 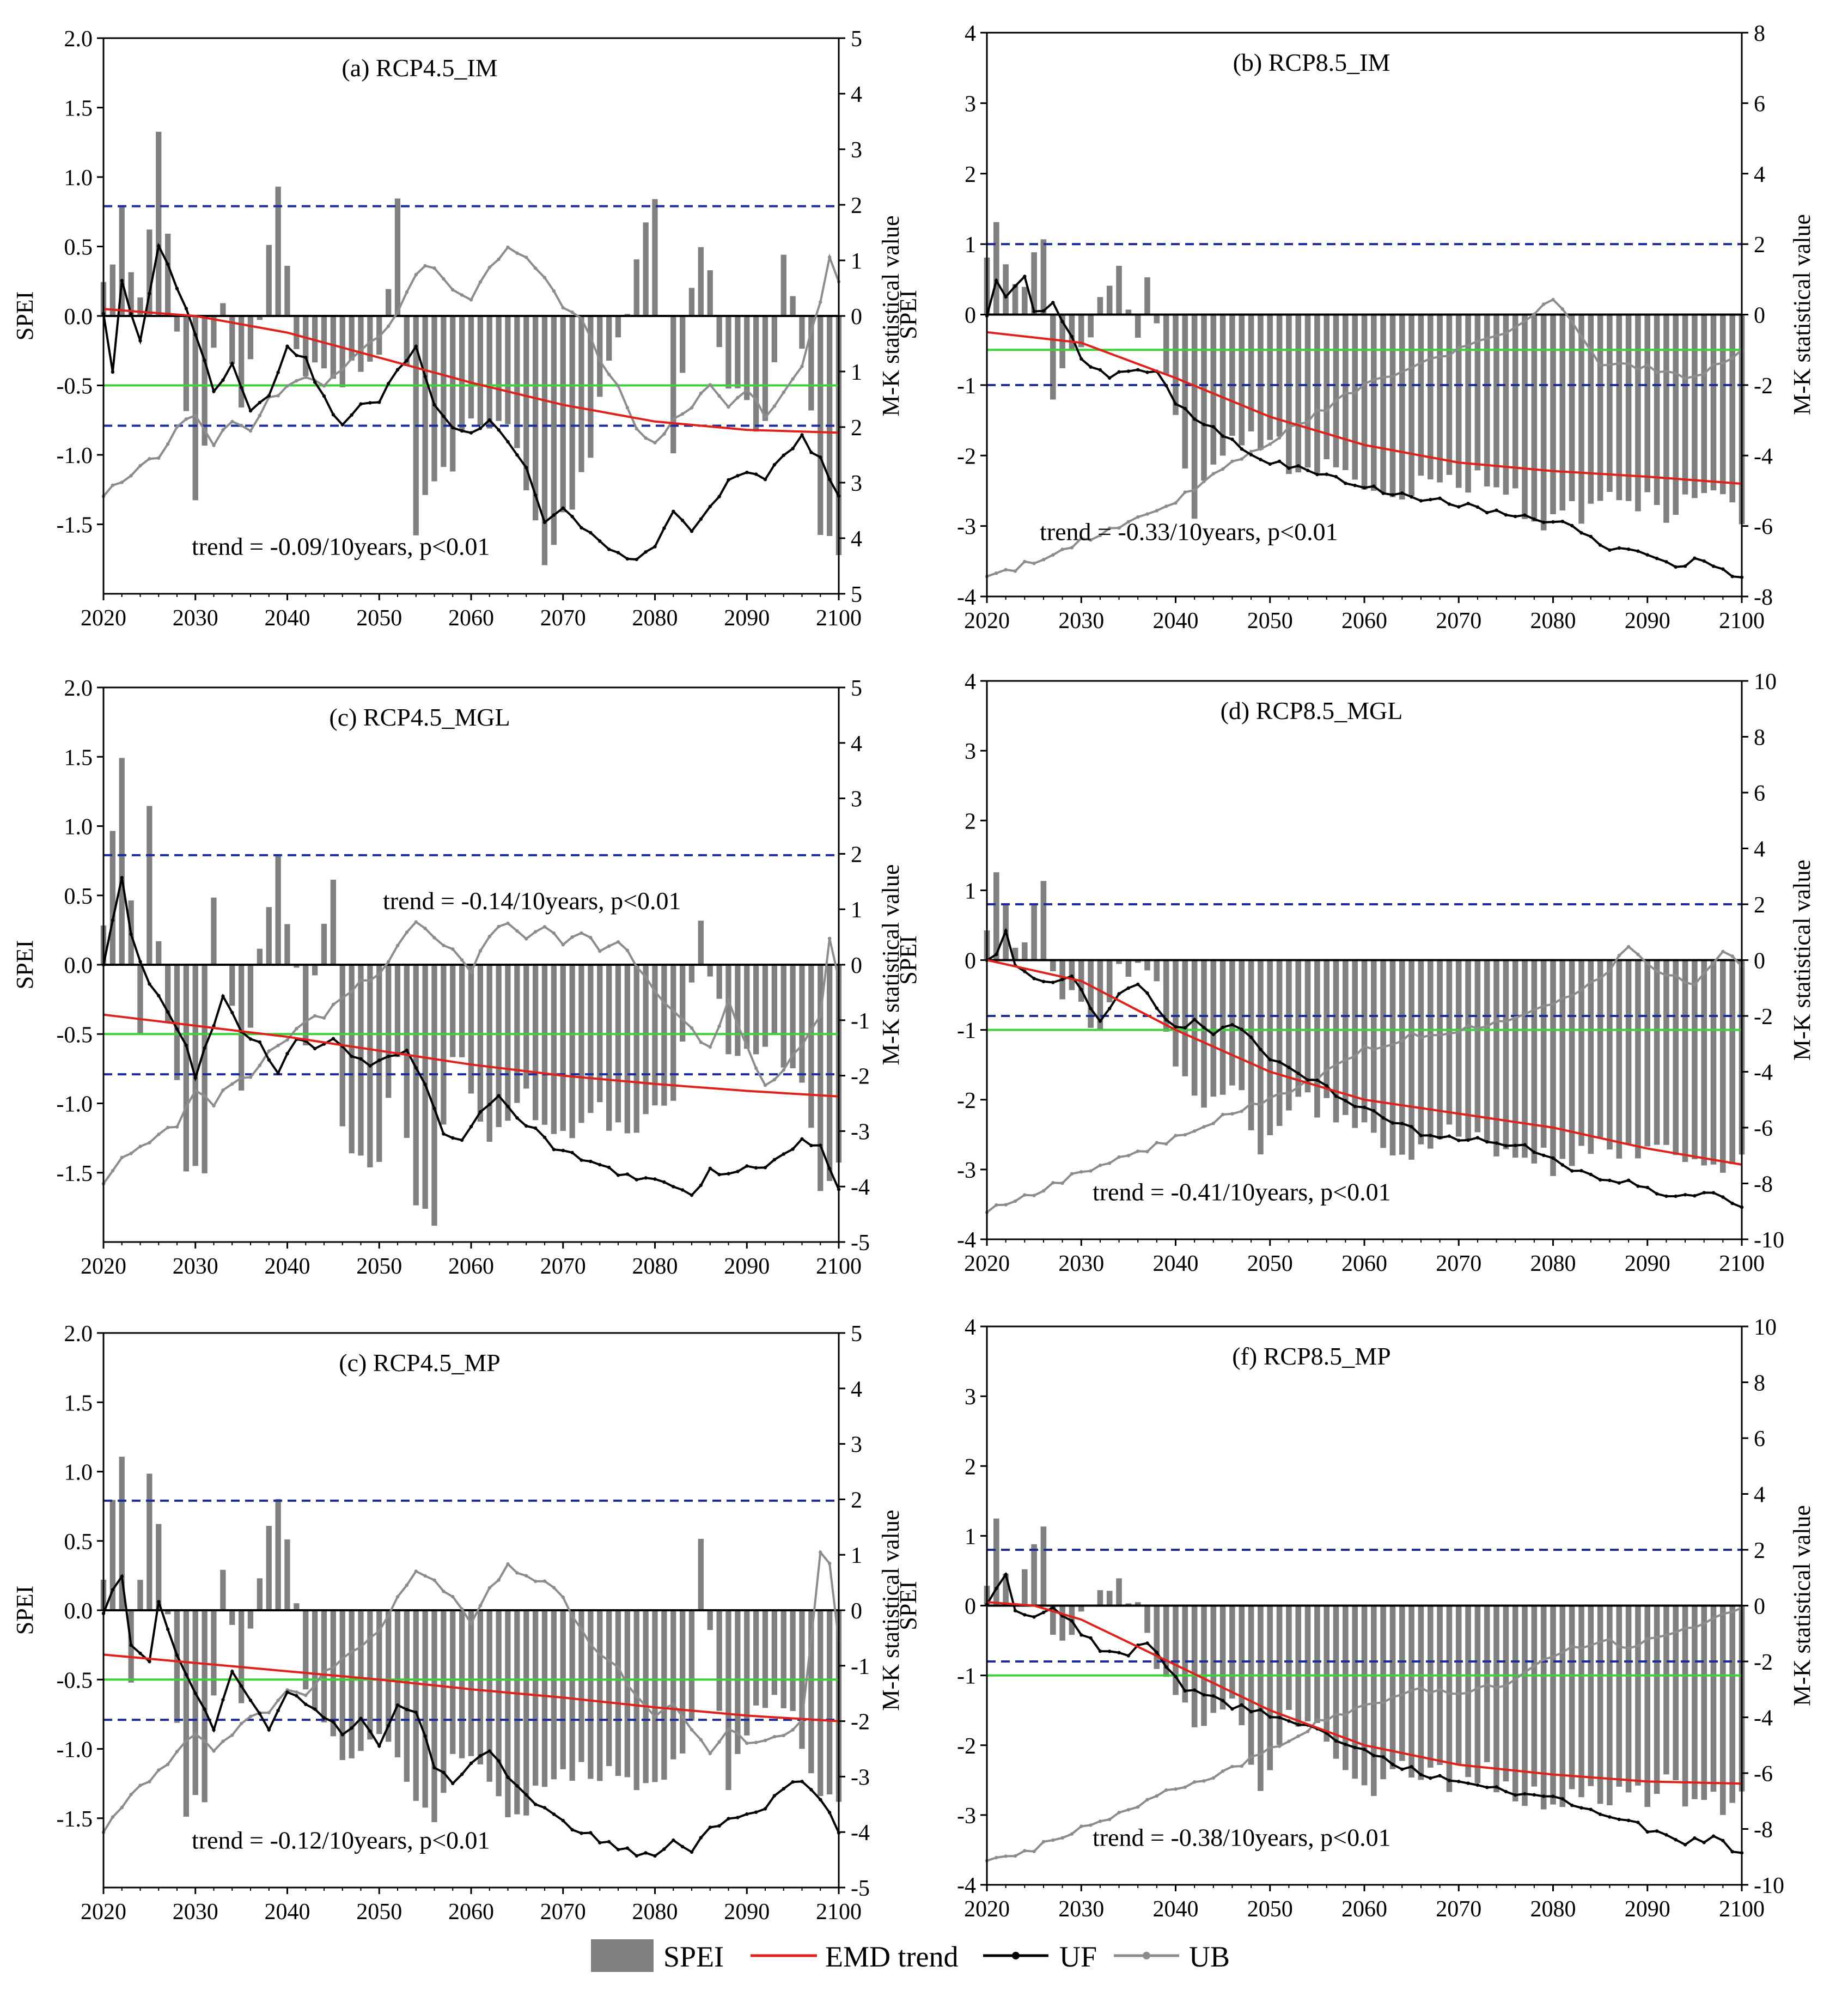 What do you see at coordinates (856, 688) in the screenshot?
I see `y2-tick-label: 5` at bounding box center [856, 688].